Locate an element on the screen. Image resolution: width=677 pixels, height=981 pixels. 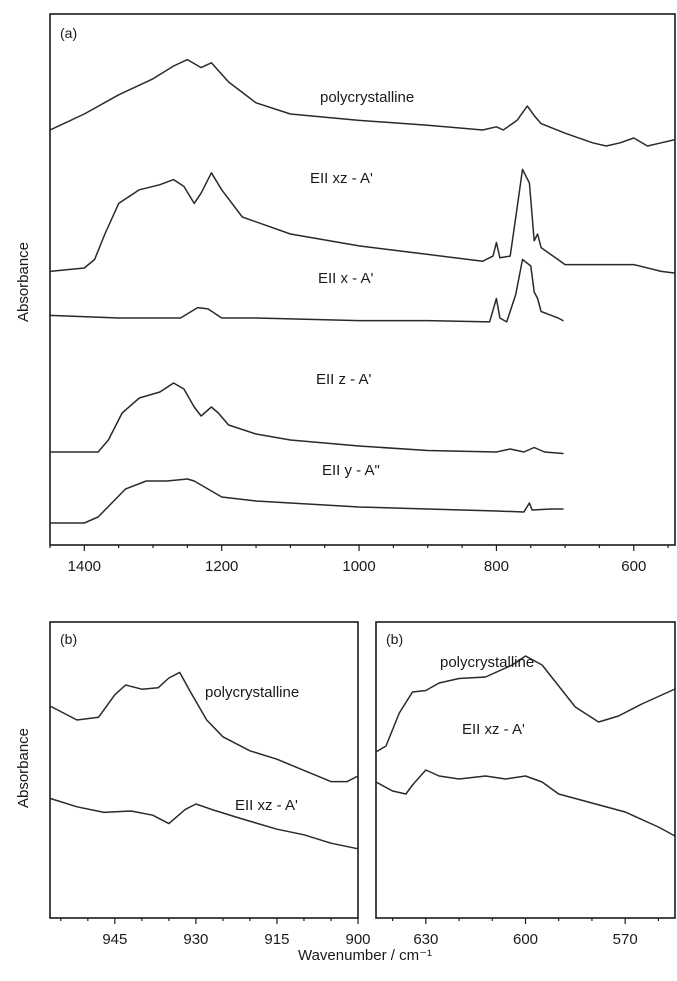
panel-b-right-x-ticks: 630 600 570 is located at coordinates (525, 933).